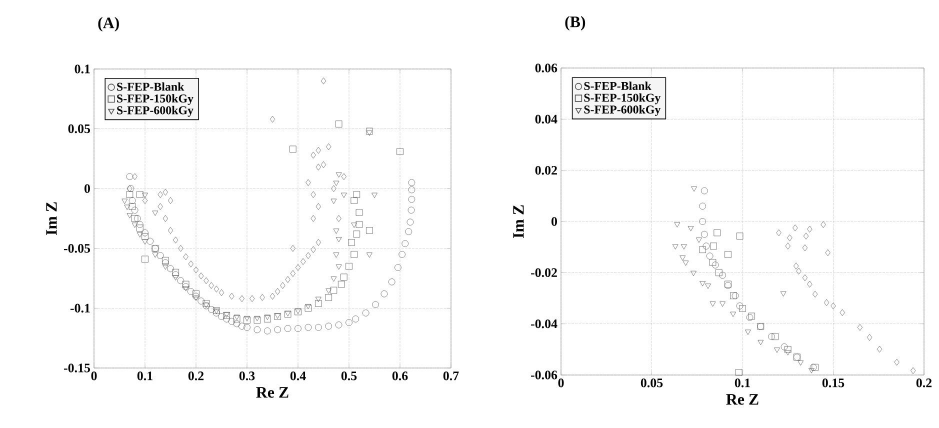 The image size is (939, 428). Describe the element at coordinates (349, 376) in the screenshot. I see `x-tick-label: 0.5` at that location.